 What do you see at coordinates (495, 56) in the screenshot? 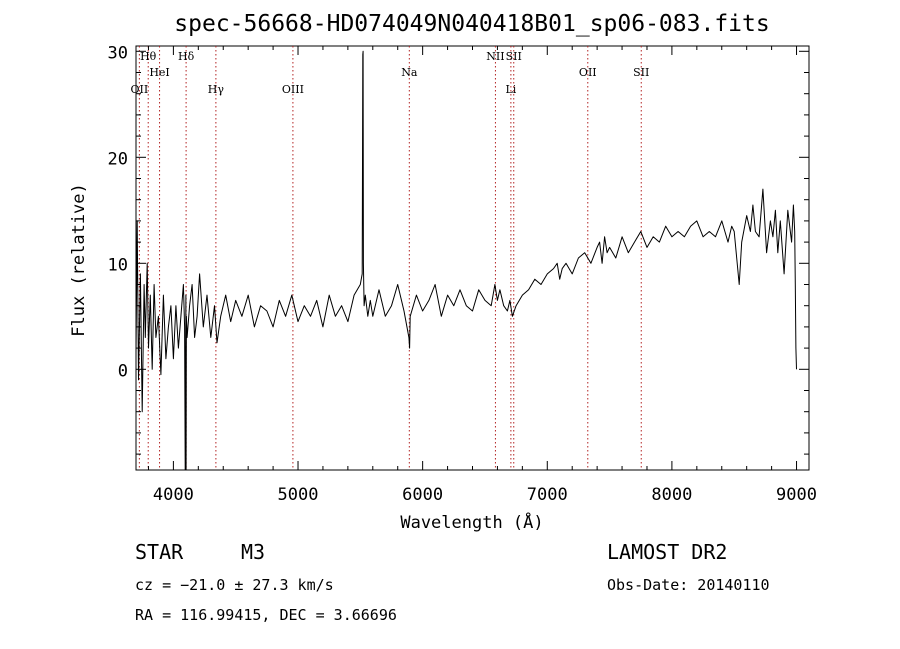
I see `line-marker-label: NII` at bounding box center [495, 56].